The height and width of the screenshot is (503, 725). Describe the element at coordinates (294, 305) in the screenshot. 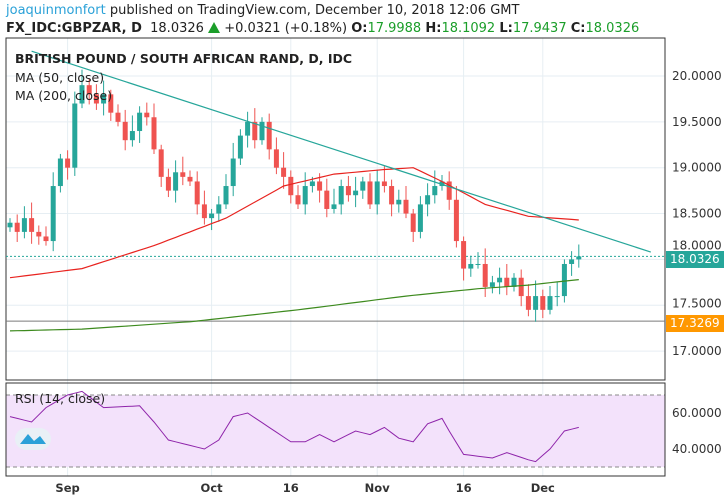

I see `ma200-line` at that location.